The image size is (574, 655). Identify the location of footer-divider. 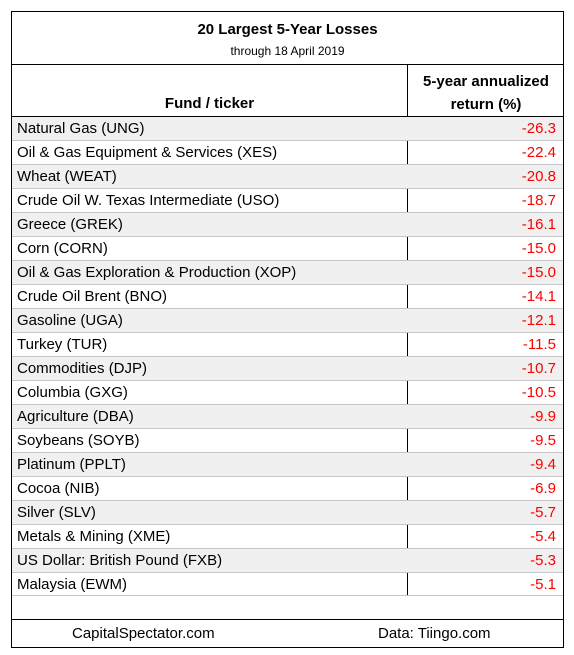
(287, 619).